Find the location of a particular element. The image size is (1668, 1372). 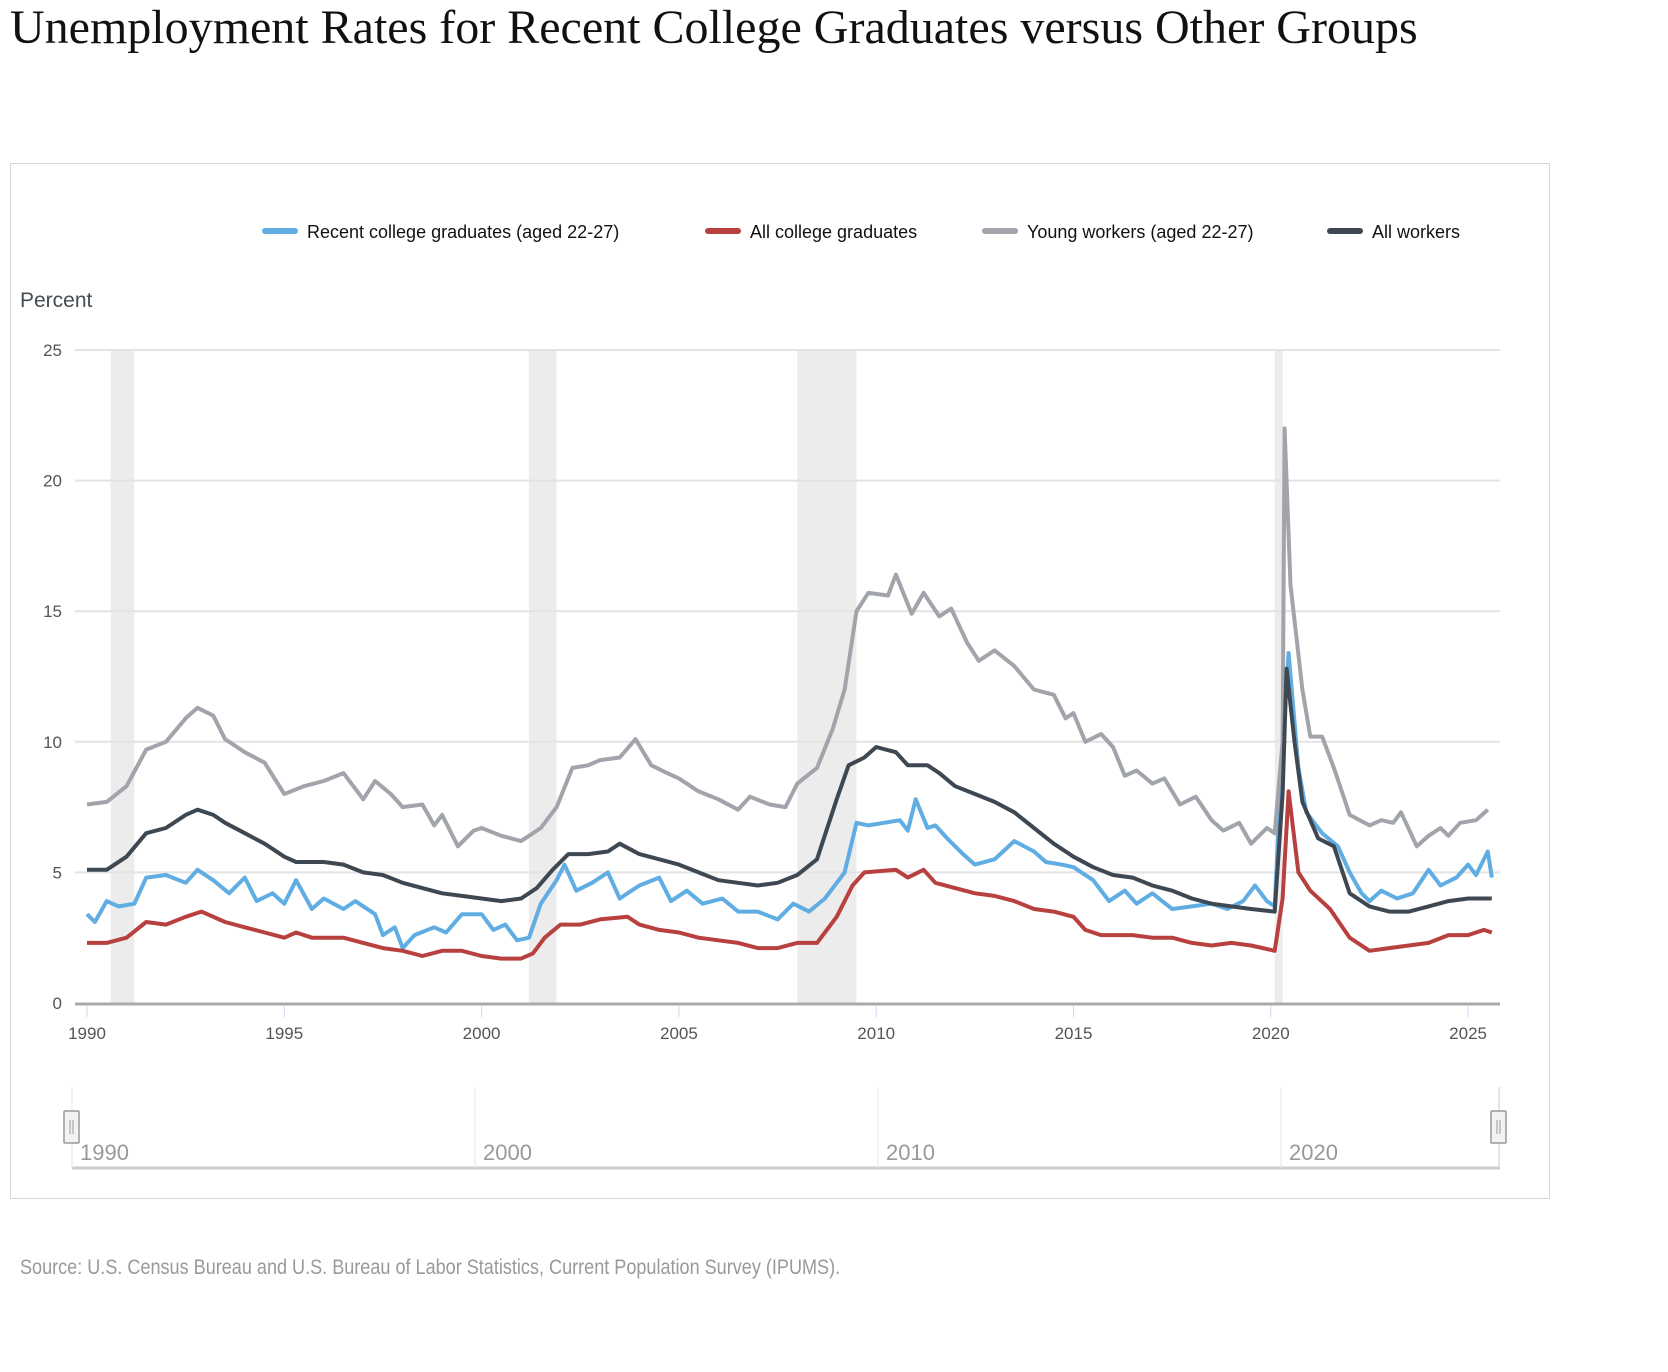

y-tick-label: 0 is located at coordinates (57, 1003).